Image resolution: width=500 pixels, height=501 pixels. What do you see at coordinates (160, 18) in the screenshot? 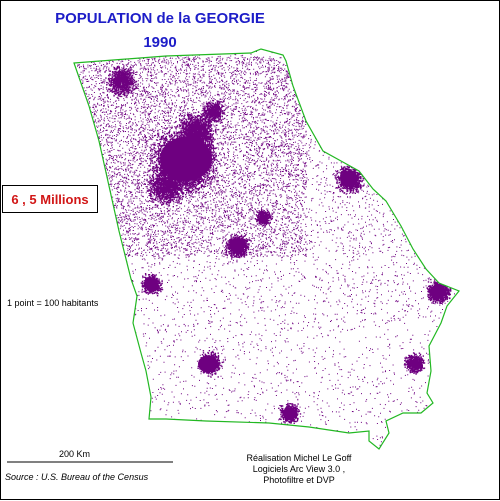
I see `title-line-1: POPULATION de la GEORGIE` at bounding box center [160, 18].